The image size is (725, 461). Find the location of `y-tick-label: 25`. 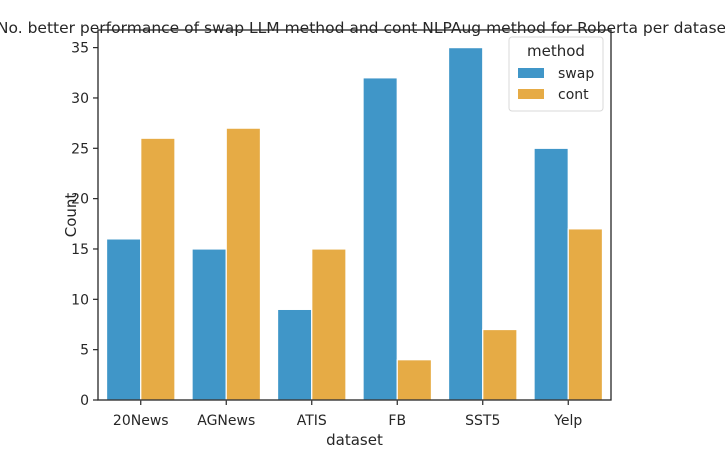

y-tick-label: 25 is located at coordinates (80, 149).